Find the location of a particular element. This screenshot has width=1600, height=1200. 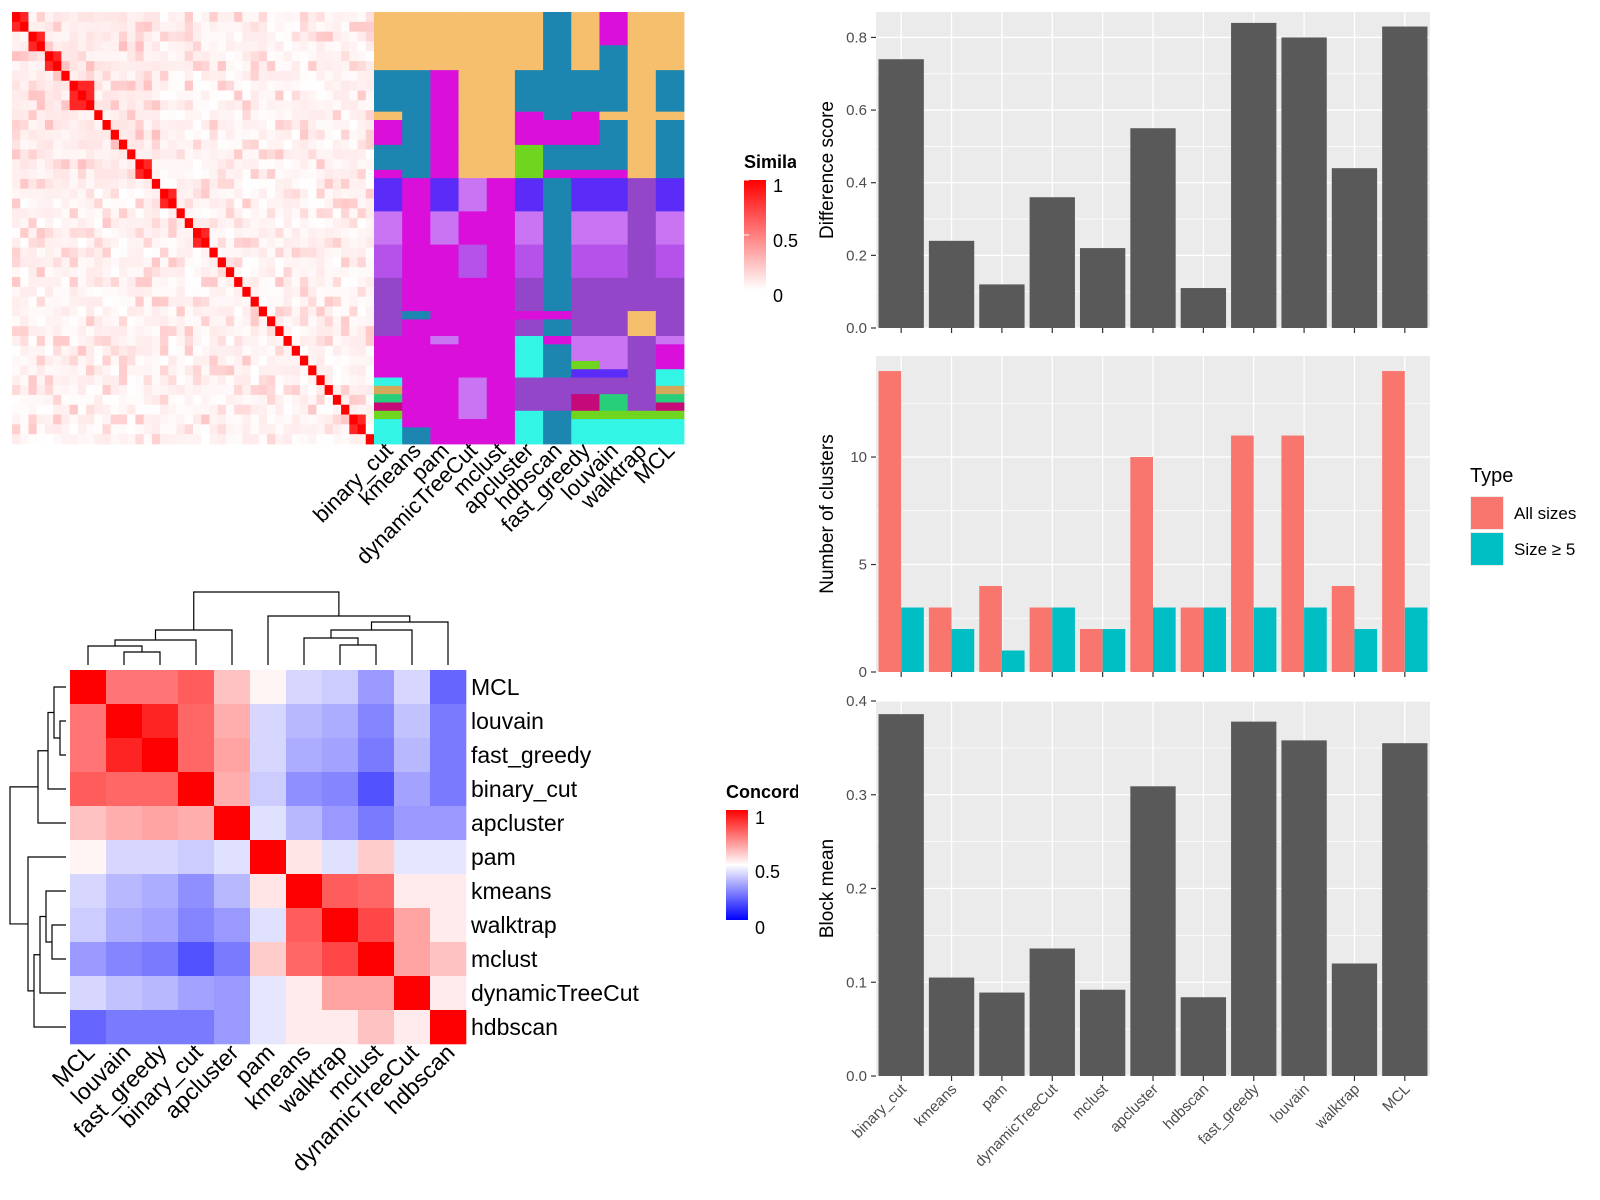

dendrogram-branch is located at coordinates (115, 655).